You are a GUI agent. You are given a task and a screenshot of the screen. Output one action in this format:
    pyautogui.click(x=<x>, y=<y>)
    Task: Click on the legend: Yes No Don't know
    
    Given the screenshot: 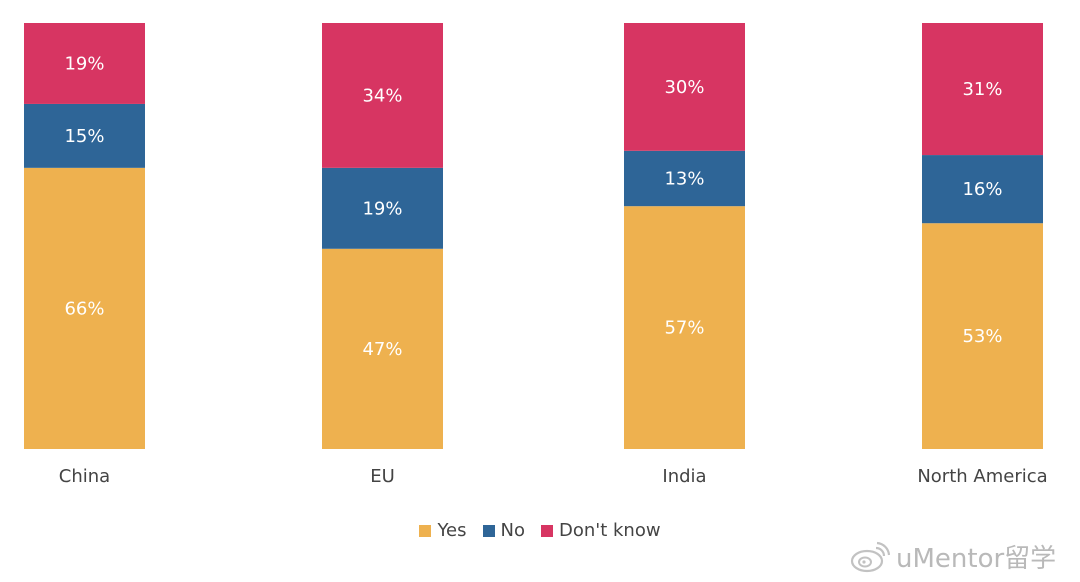 What is the action you would take?
    pyautogui.click(x=540, y=530)
    